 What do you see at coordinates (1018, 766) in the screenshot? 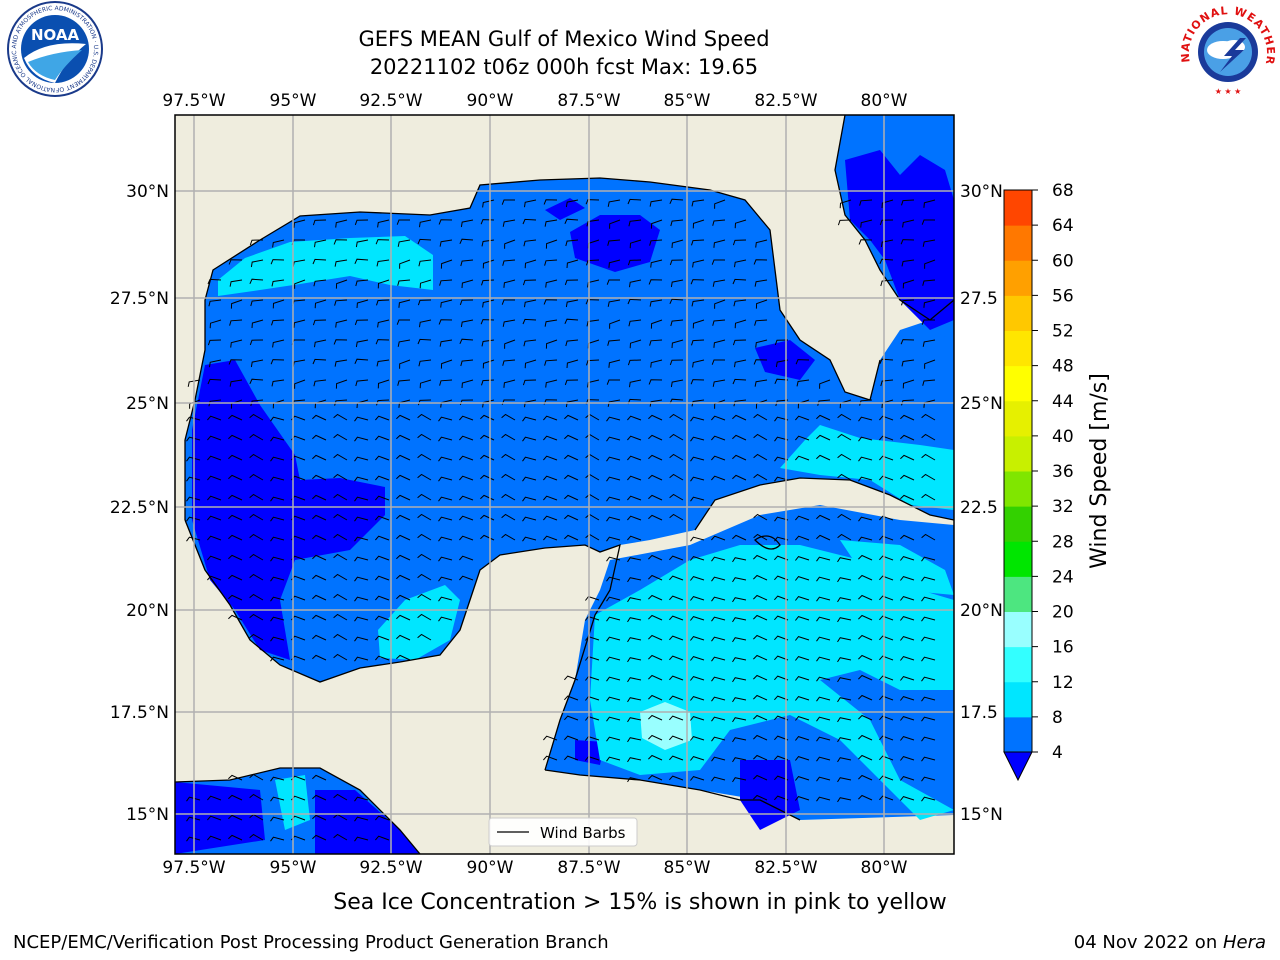
I see `colorbar-extend` at bounding box center [1018, 766].